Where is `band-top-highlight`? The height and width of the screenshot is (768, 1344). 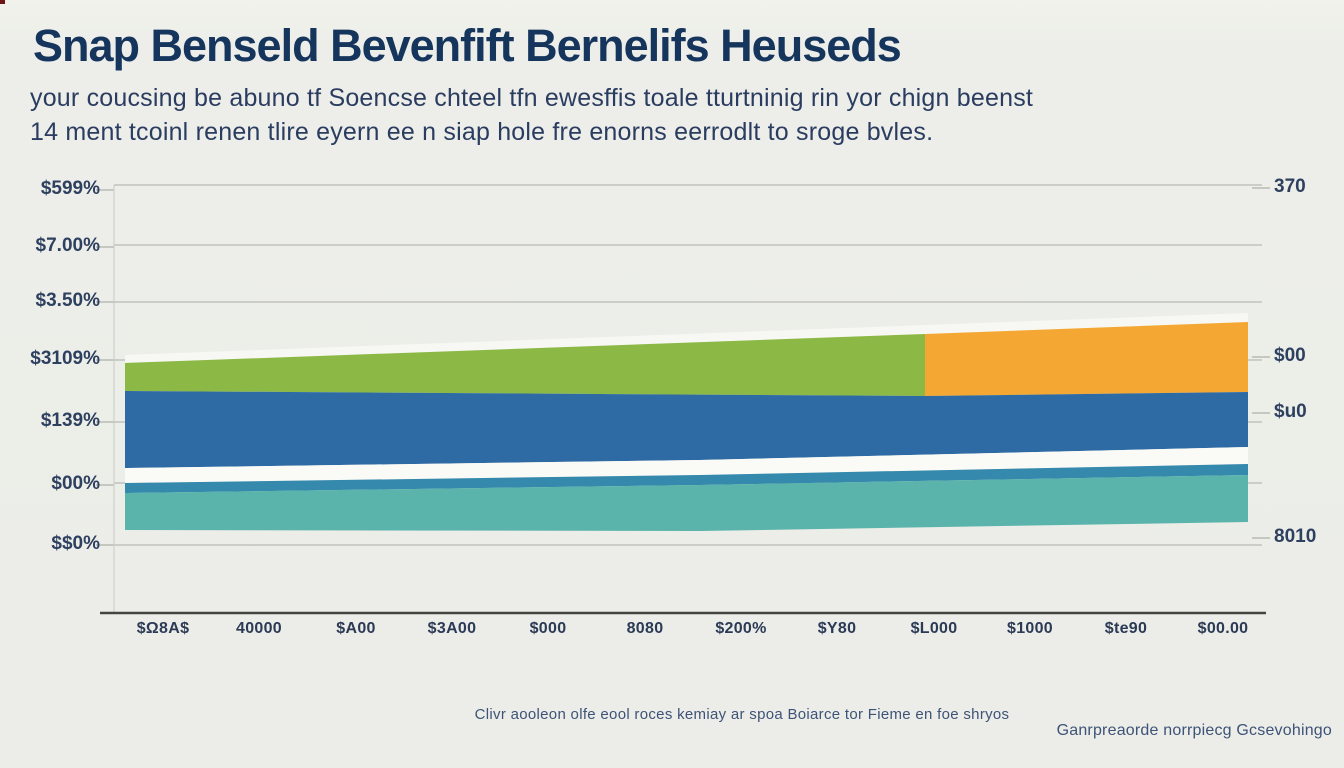 band-top-highlight is located at coordinates (686, 338).